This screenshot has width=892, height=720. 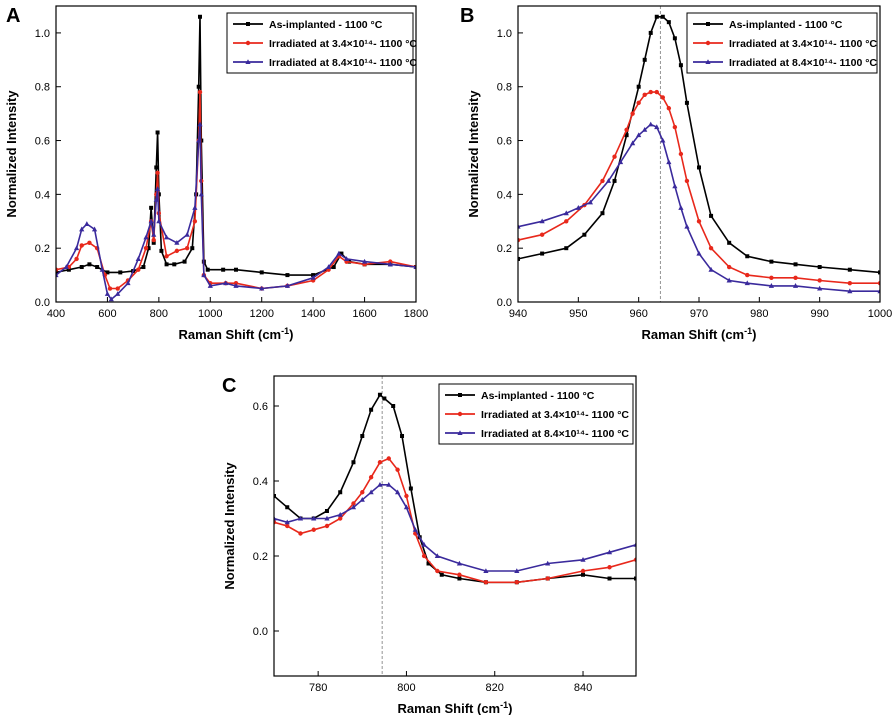 What do you see at coordinates (11, 154) in the screenshot?
I see `panel-a-y-axis-label: Normalized Intensity` at bounding box center [11, 154].